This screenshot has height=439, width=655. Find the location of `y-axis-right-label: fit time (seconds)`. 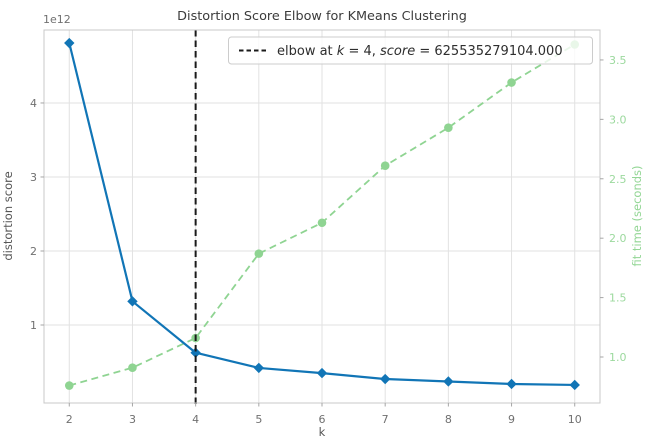

y-axis-right-label: fit time (seconds) is located at coordinates (637, 215).